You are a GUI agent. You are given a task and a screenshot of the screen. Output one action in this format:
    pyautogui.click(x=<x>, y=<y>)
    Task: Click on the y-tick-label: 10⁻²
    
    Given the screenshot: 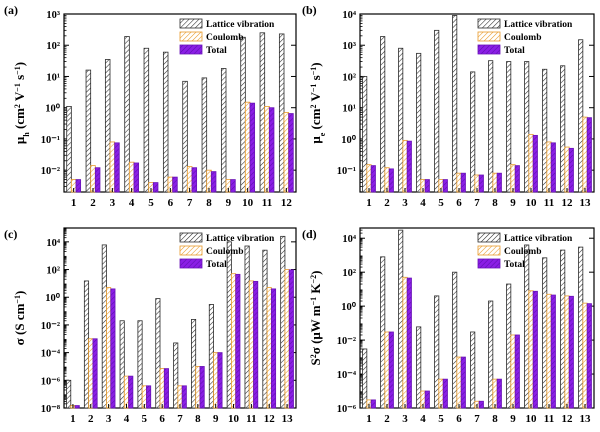 What is the action you would take?
    pyautogui.click(x=346, y=341)
    